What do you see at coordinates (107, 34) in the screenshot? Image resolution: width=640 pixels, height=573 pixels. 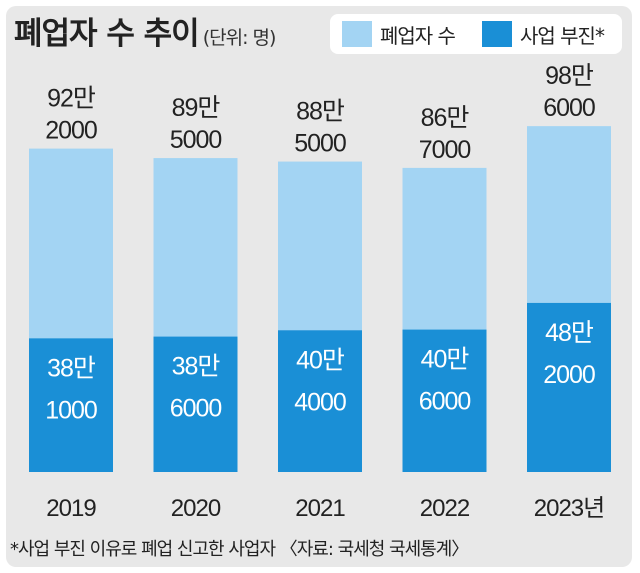 I see `chart-title: 폐업자 수 추이` at bounding box center [107, 34].